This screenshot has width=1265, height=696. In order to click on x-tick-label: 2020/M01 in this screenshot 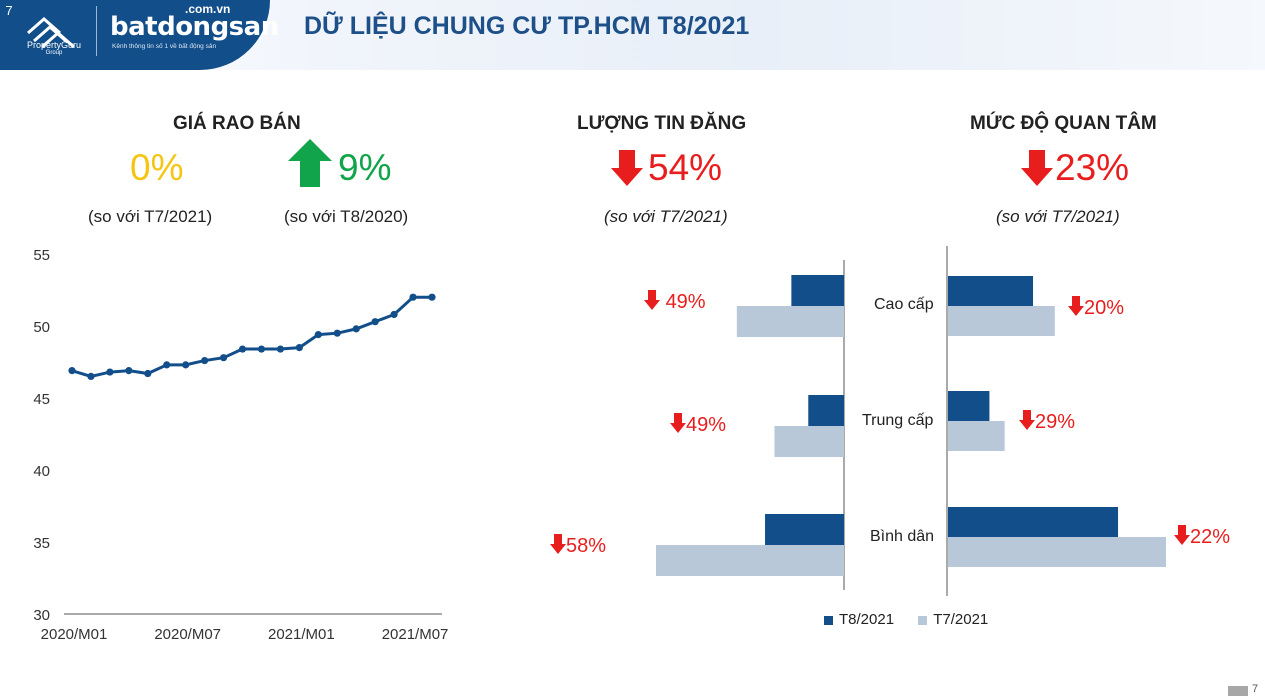, I will do `click(74, 634)`.